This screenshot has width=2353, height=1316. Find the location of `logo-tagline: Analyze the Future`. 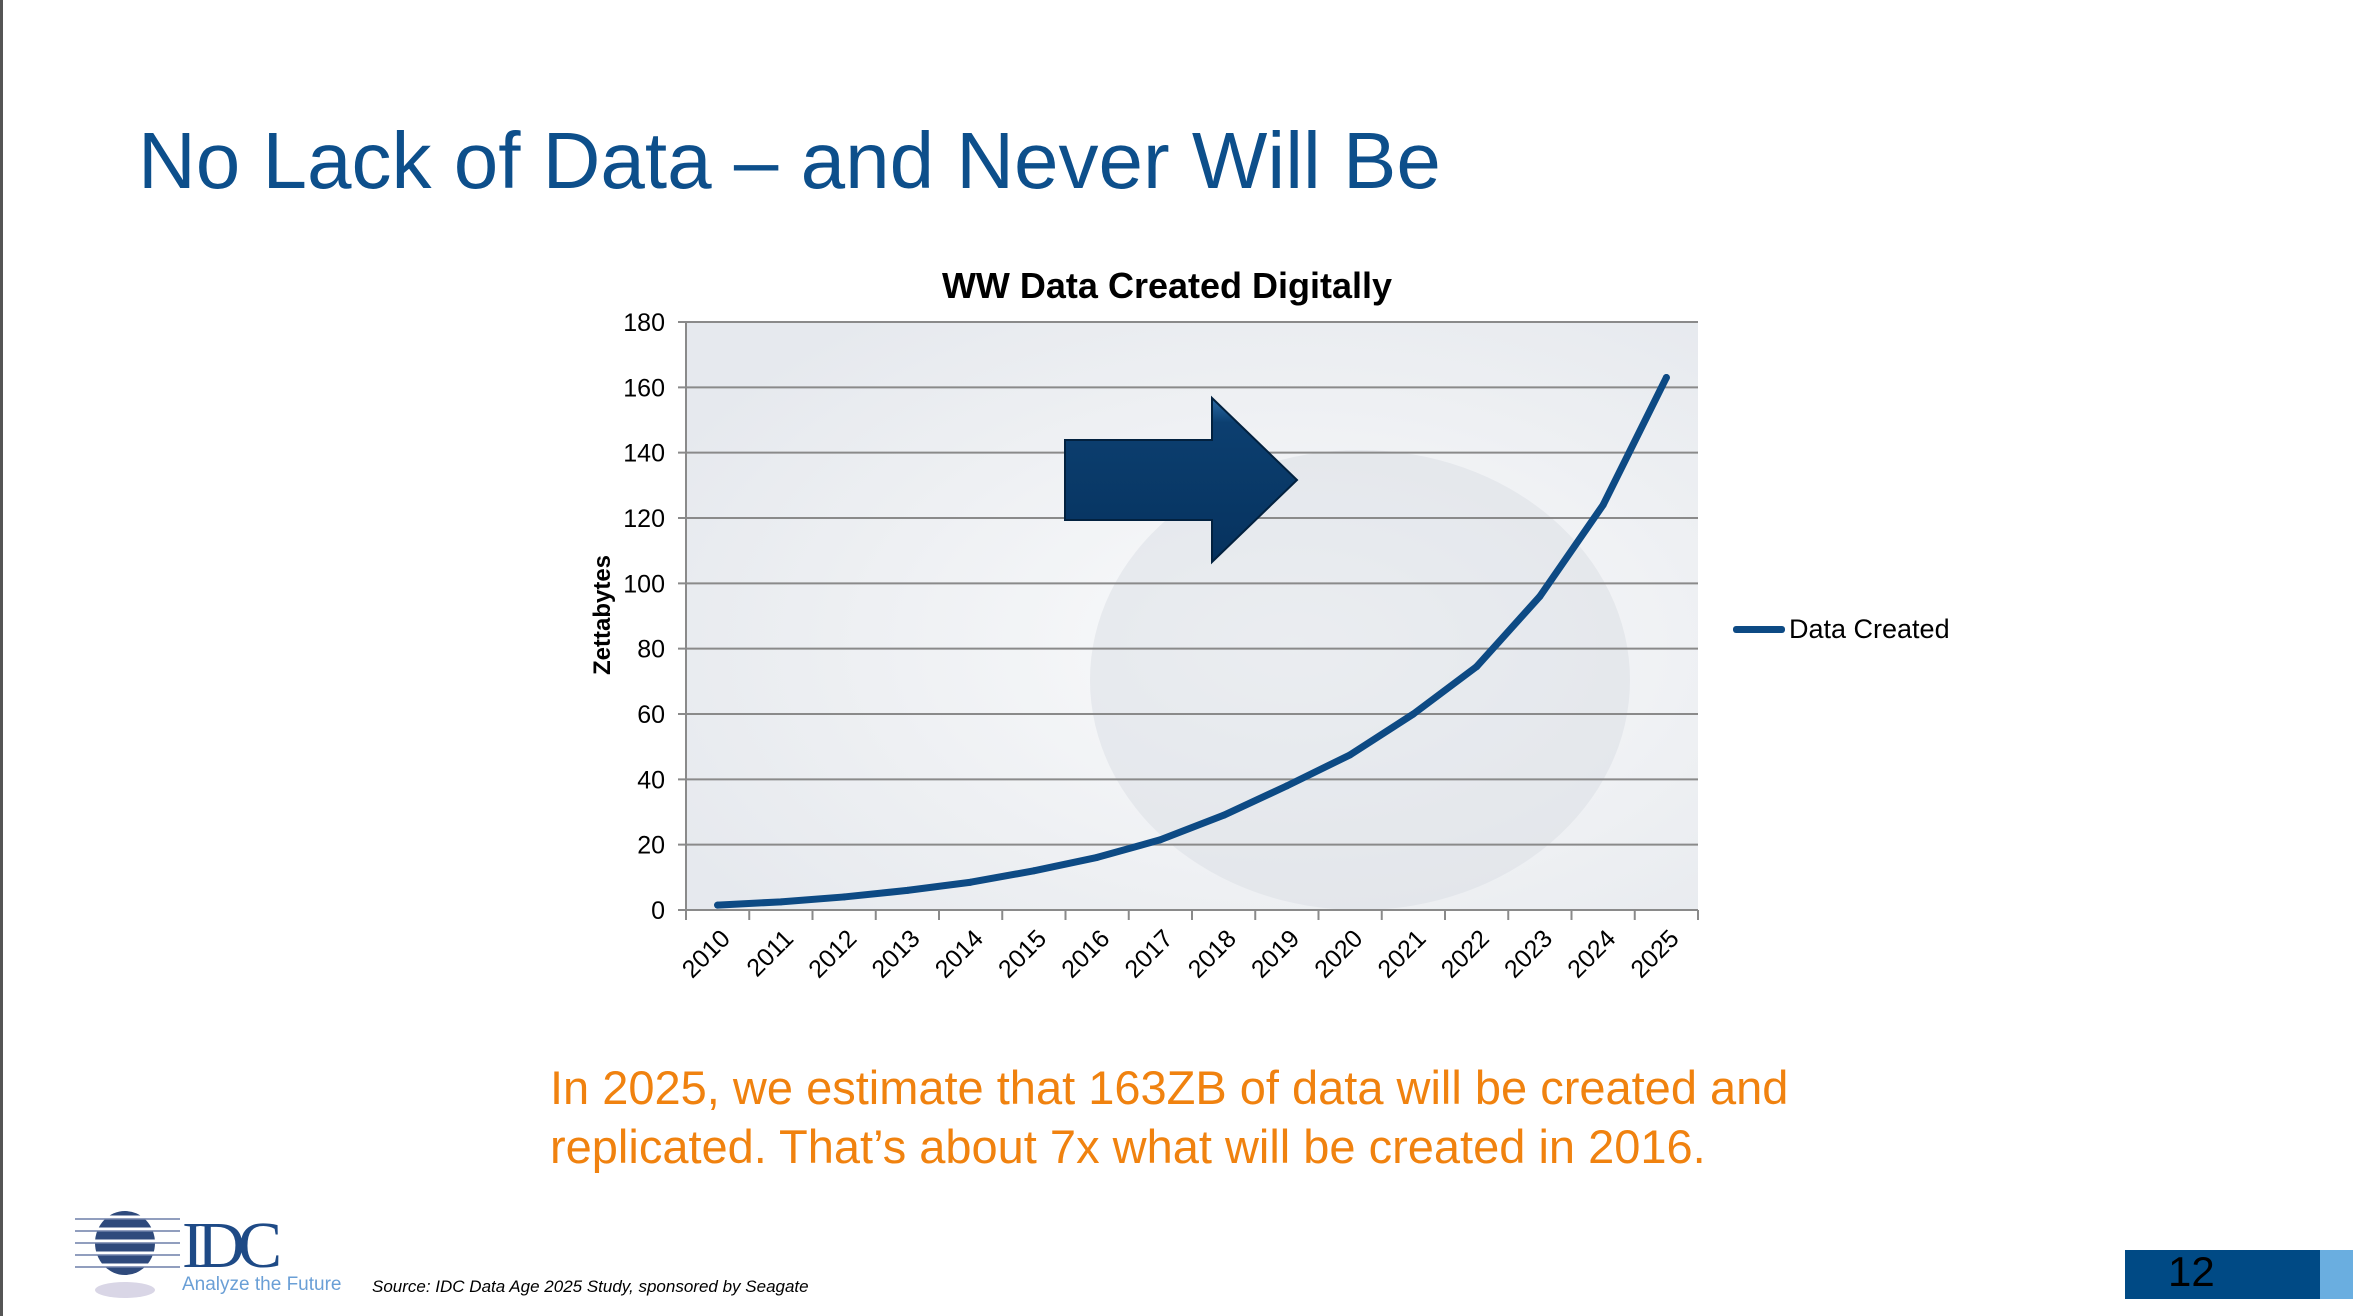

logo-tagline: Analyze the Future is located at coordinates (262, 1284).